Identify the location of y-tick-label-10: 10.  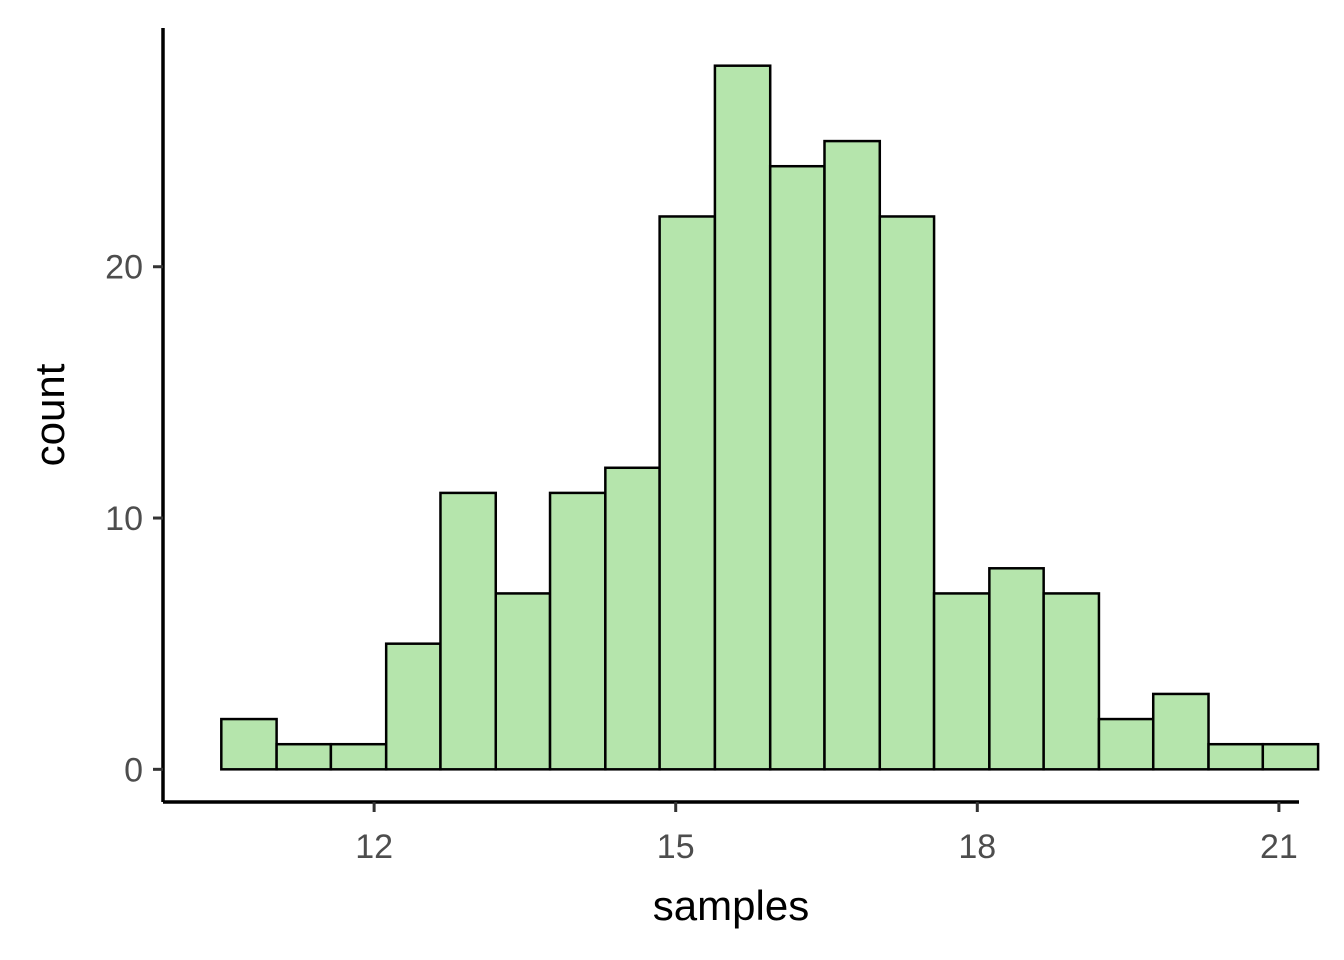
(124, 519).